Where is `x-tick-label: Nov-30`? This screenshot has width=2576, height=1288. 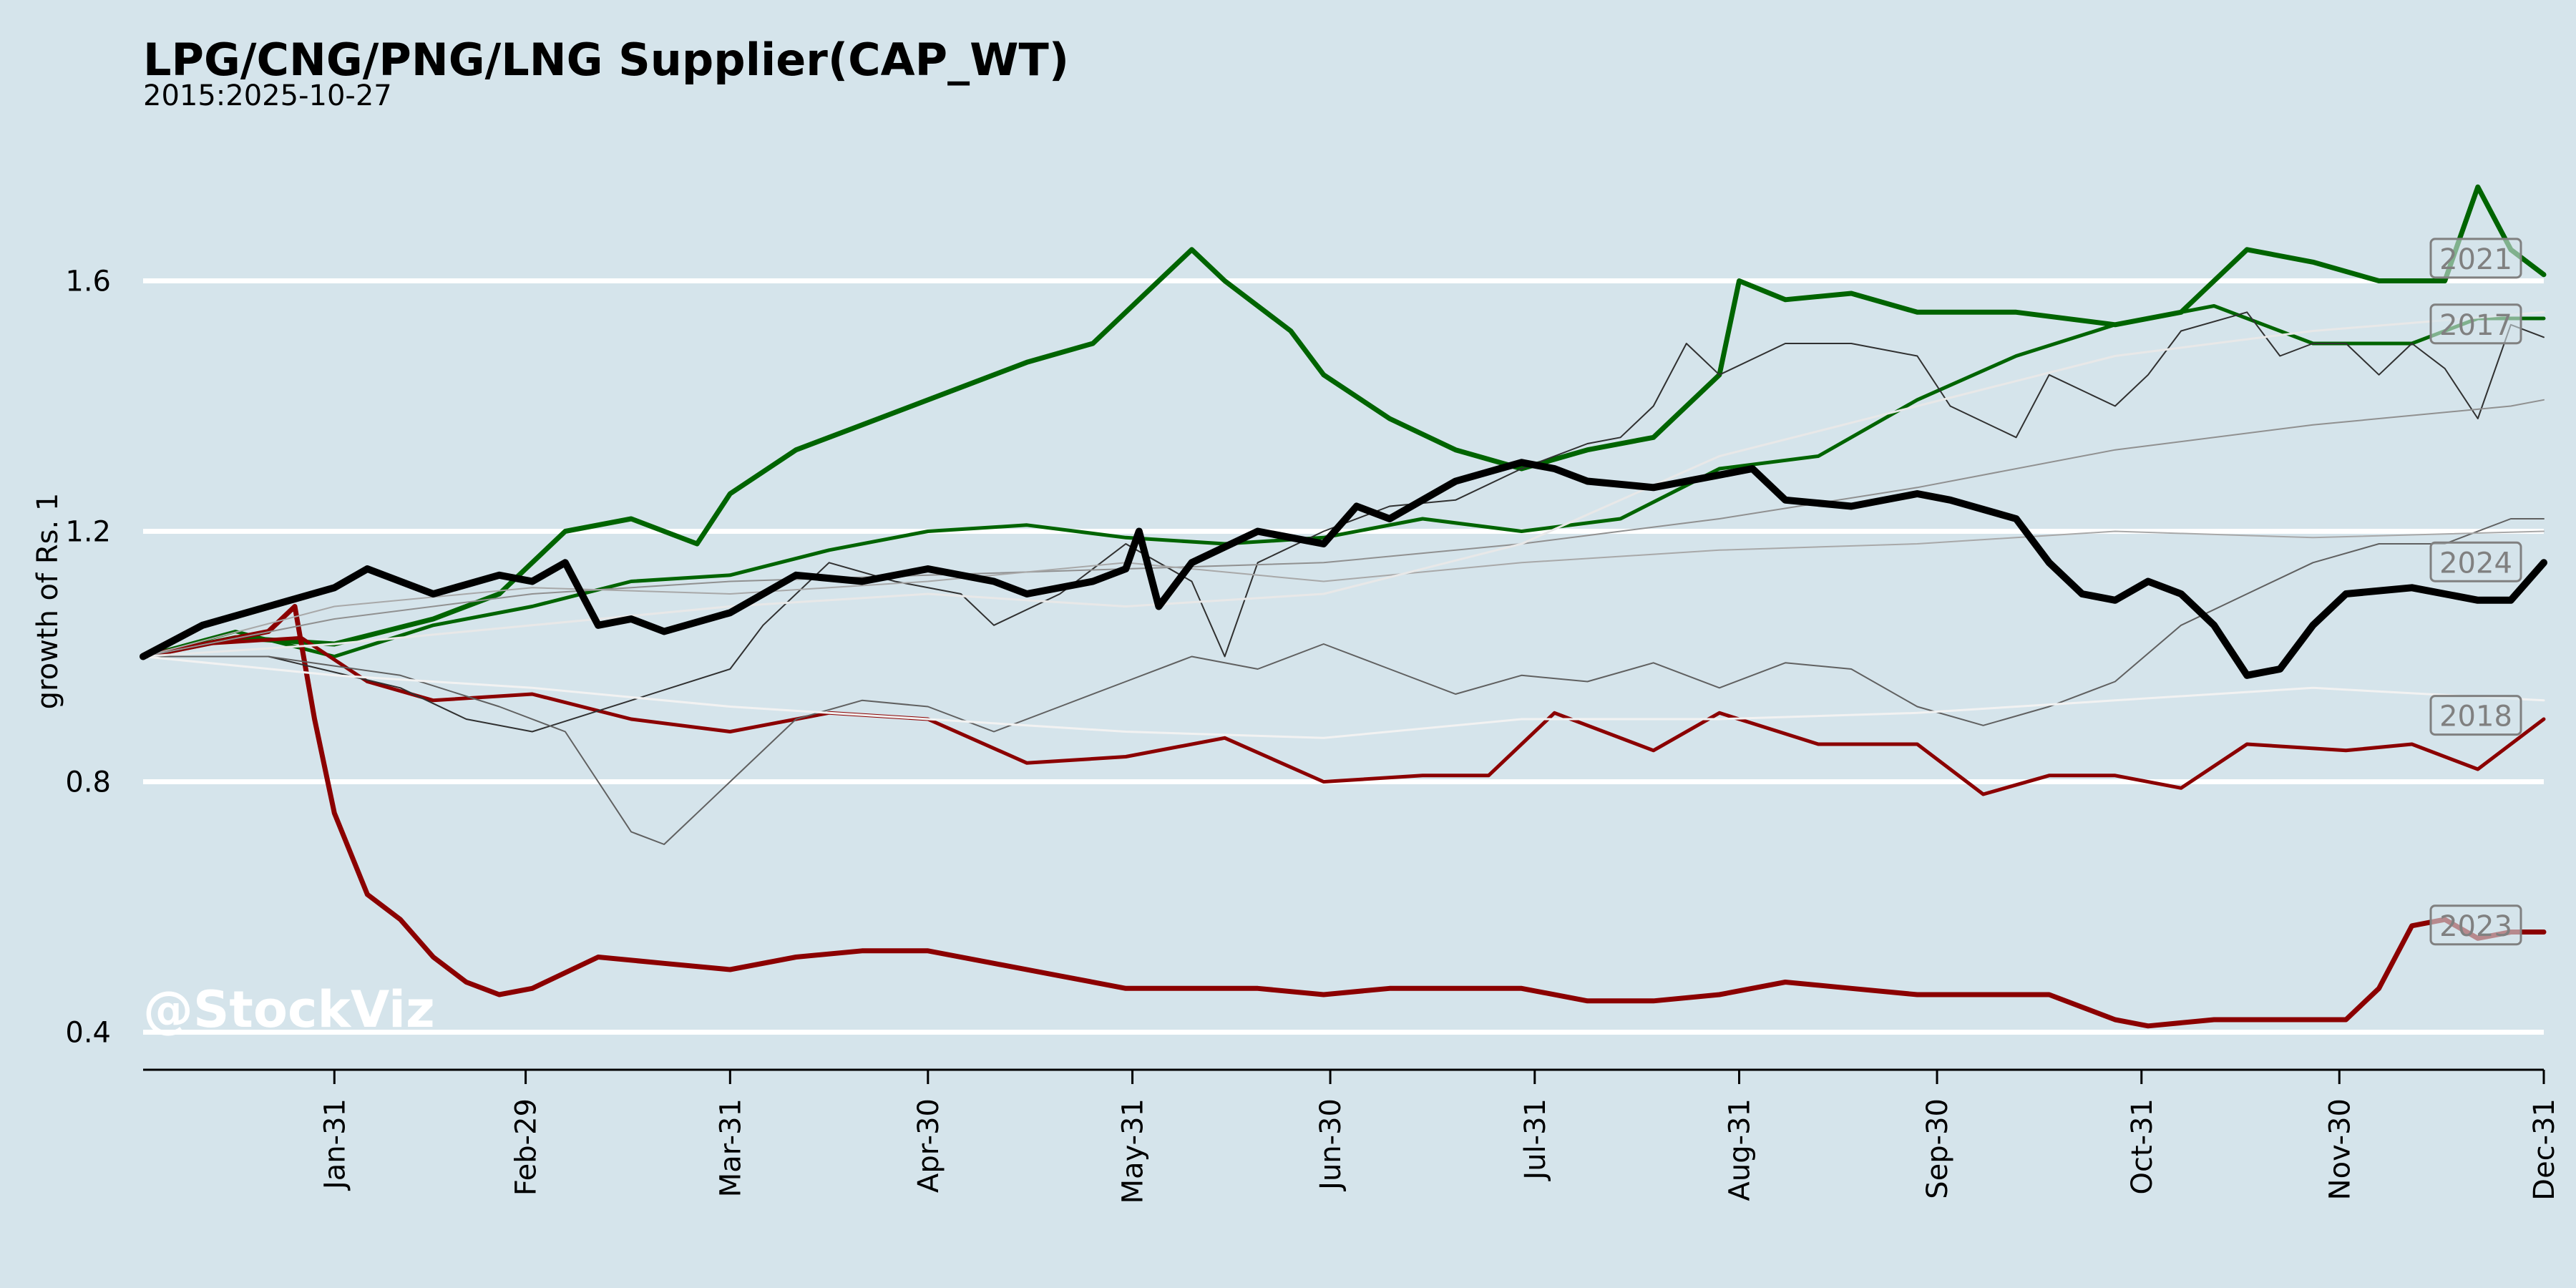 x-tick-label: Nov-30 is located at coordinates (2339, 1149).